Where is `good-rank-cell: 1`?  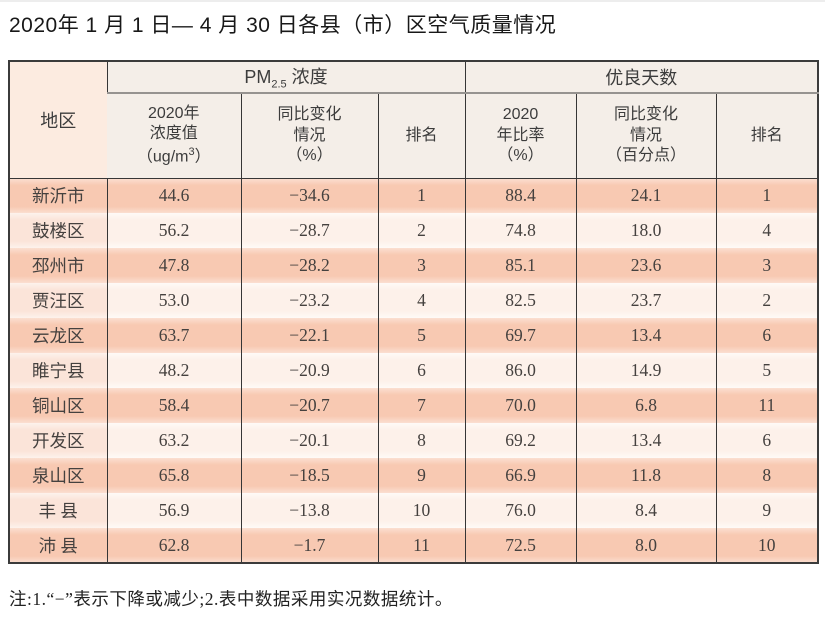 good-rank-cell: 1 is located at coordinates (767, 195).